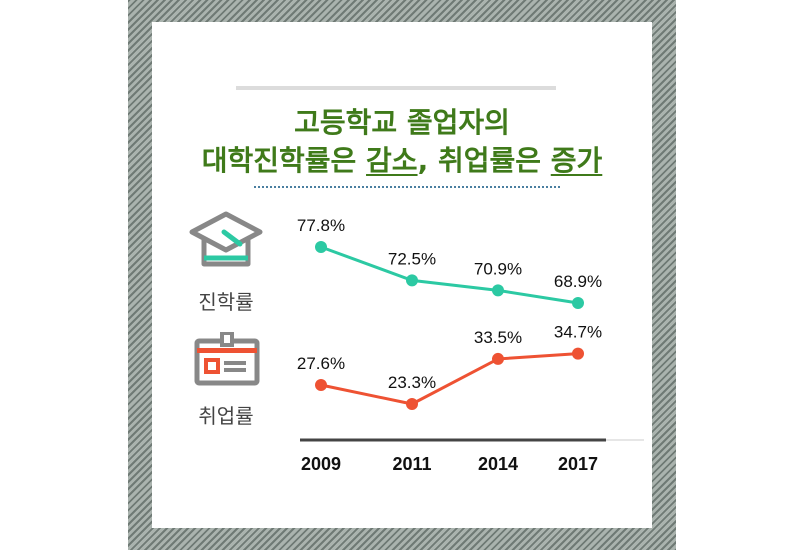  I want to click on series-line-employment, so click(449, 379).